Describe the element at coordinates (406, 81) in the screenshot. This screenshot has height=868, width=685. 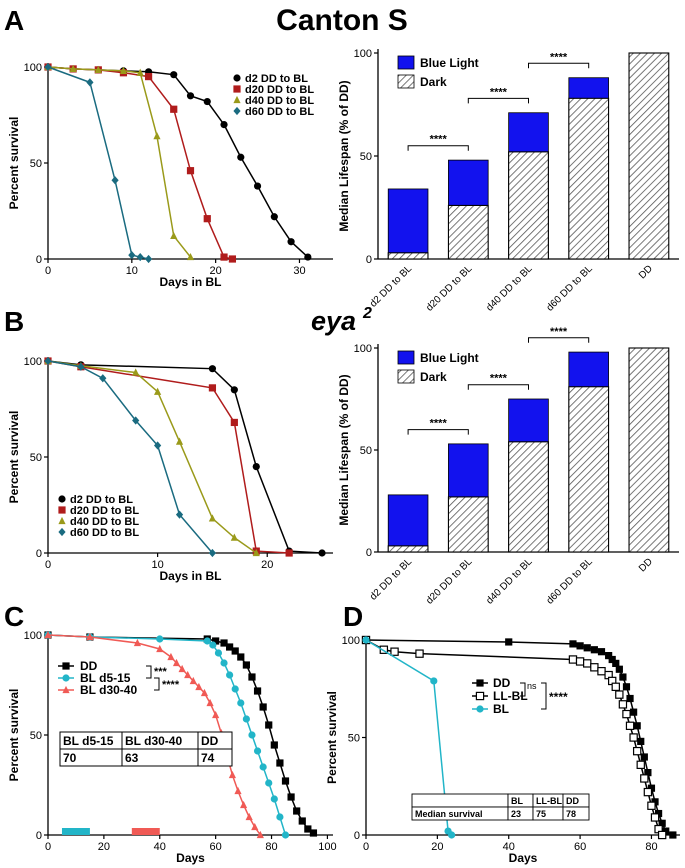
I see `legend-swatch` at that location.